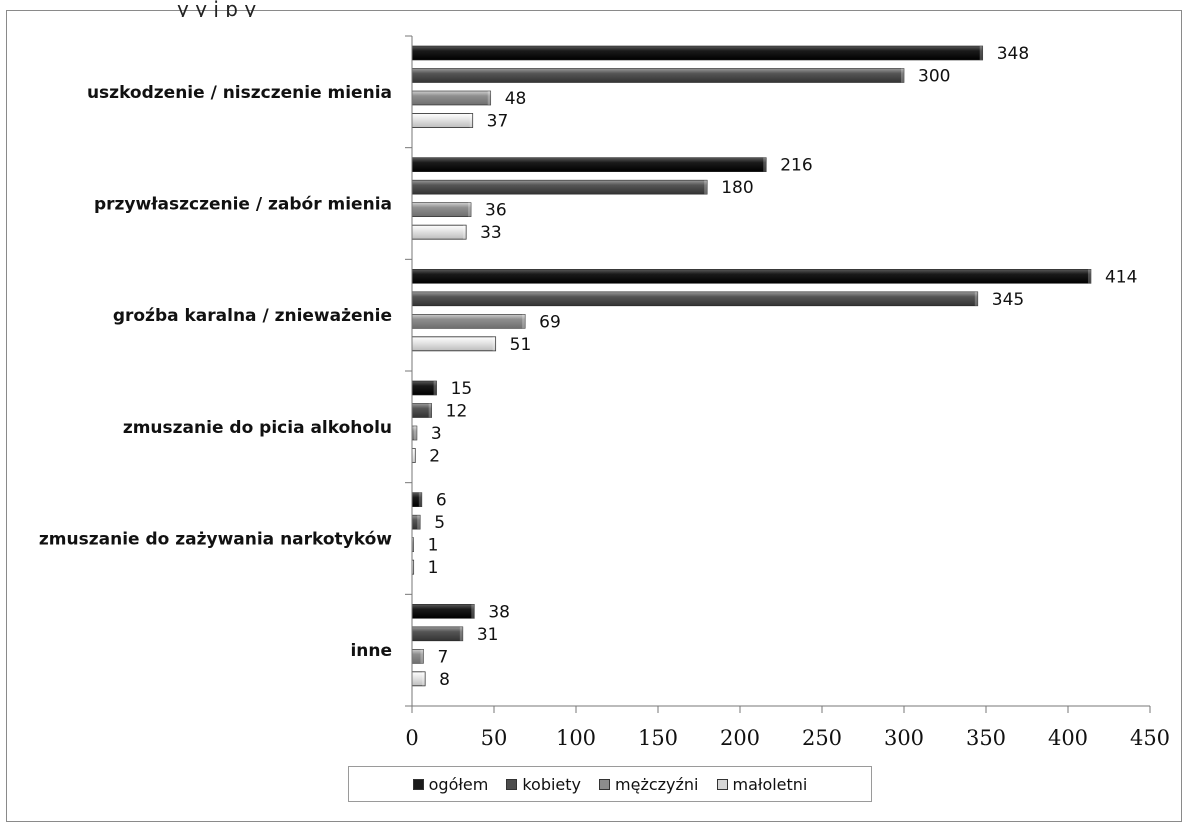 The image size is (1190, 825). I want to click on x-tick-label-200: 200, so click(740, 738).